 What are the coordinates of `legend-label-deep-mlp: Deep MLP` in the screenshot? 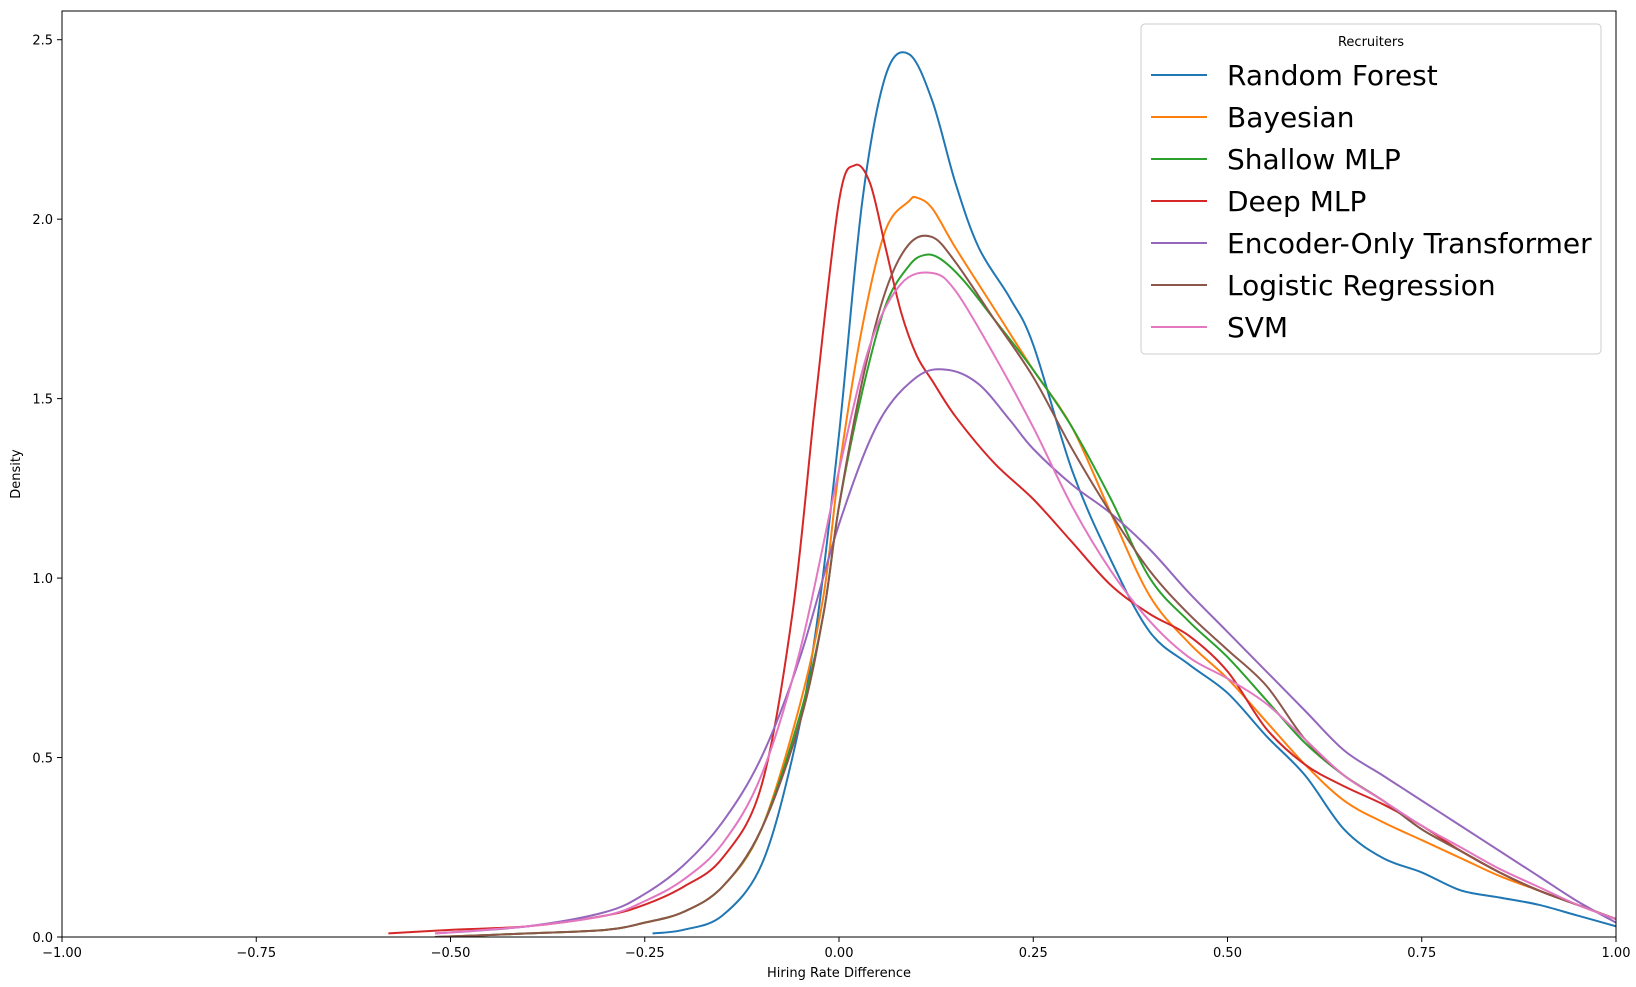 It's located at (1296, 201).